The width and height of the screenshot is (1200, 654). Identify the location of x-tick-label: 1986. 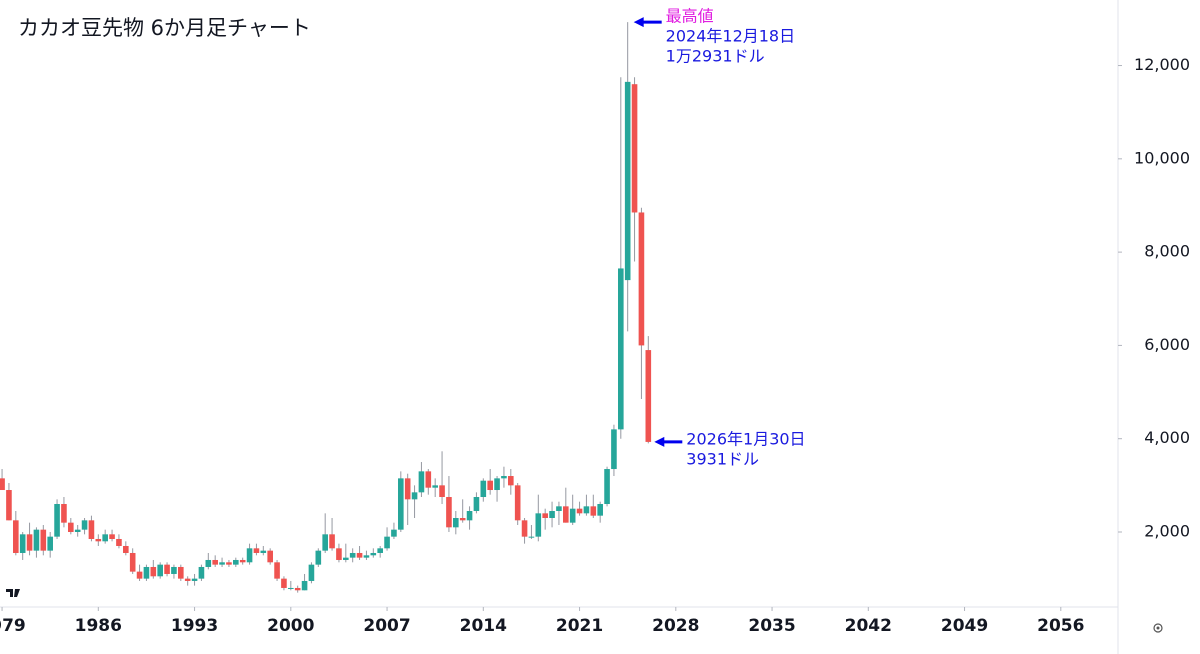
(98, 626).